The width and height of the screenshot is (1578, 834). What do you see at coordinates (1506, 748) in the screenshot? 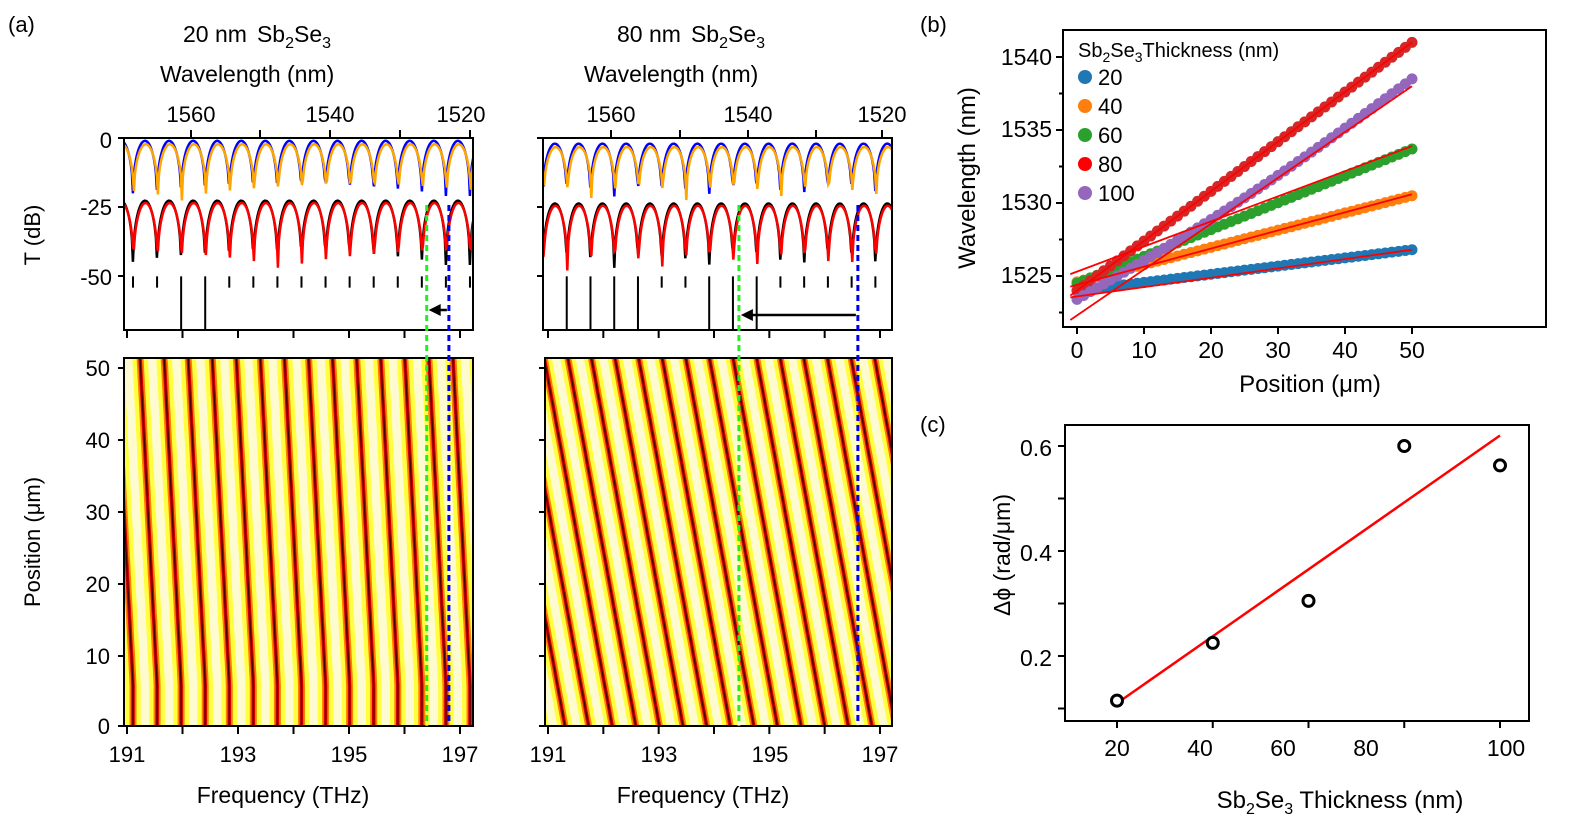
I see `svg-text: 100` at bounding box center [1506, 748].